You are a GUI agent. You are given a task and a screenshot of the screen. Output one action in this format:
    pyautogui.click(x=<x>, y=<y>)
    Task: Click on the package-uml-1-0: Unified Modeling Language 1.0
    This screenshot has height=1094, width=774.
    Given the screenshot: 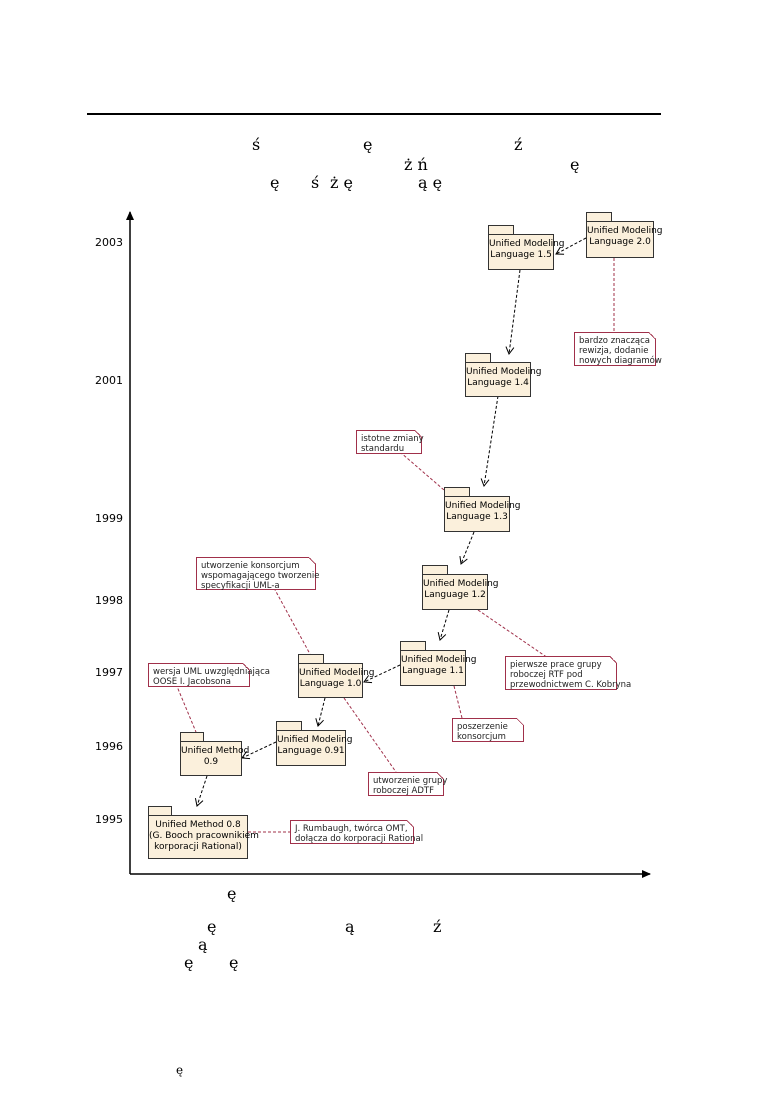 What is the action you would take?
    pyautogui.click(x=336, y=680)
    